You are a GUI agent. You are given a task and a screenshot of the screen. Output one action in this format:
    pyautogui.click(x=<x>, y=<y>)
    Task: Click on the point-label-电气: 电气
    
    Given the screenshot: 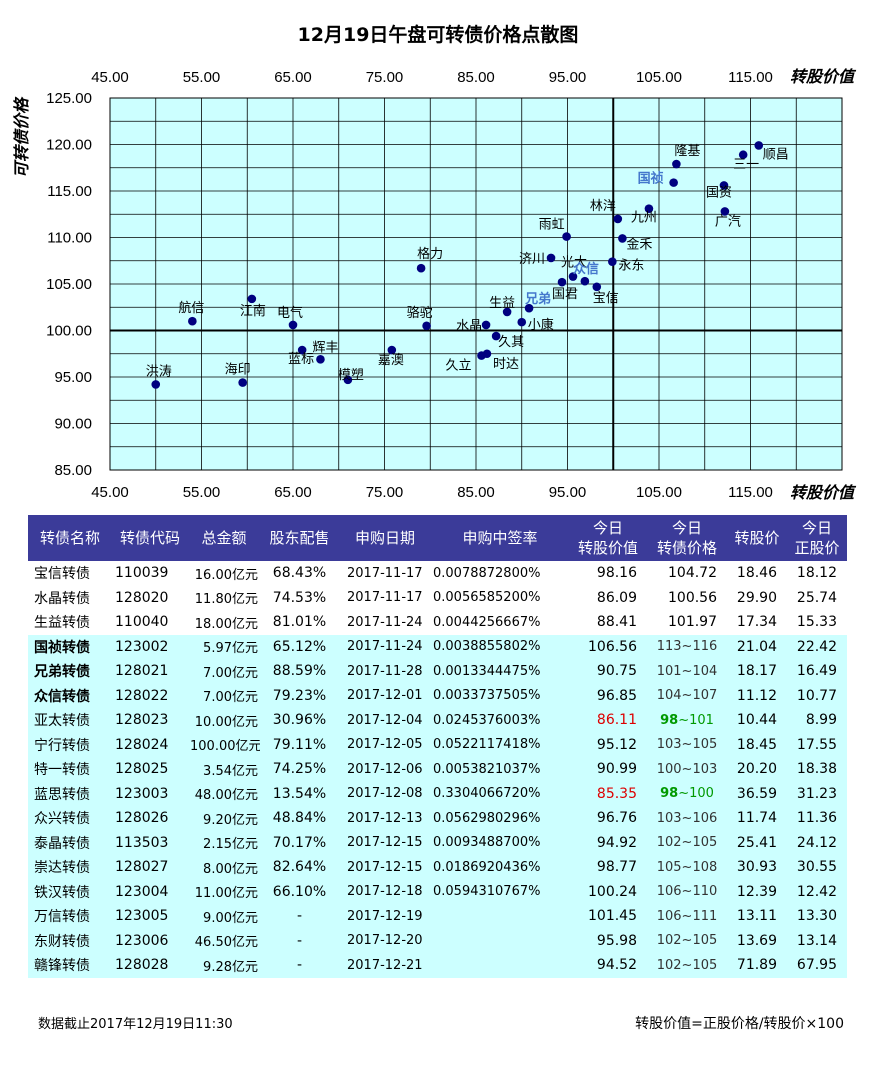 What is the action you would take?
    pyautogui.click(x=290, y=312)
    